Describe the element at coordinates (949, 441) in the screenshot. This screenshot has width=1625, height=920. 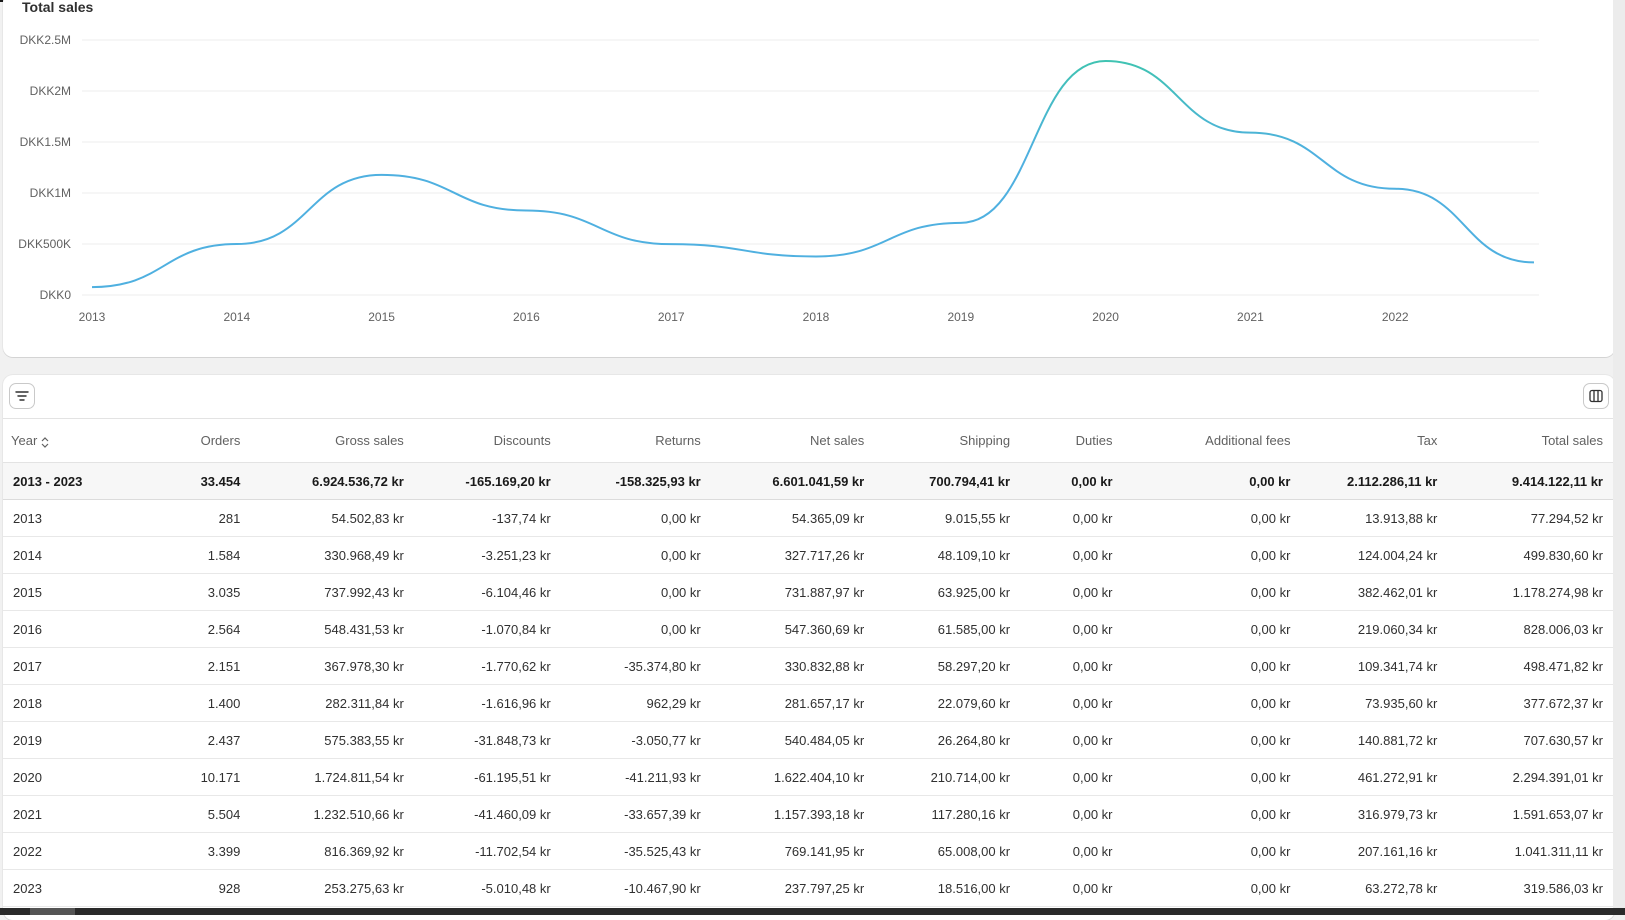
I see `column-header-shipping: Shipping` at that location.